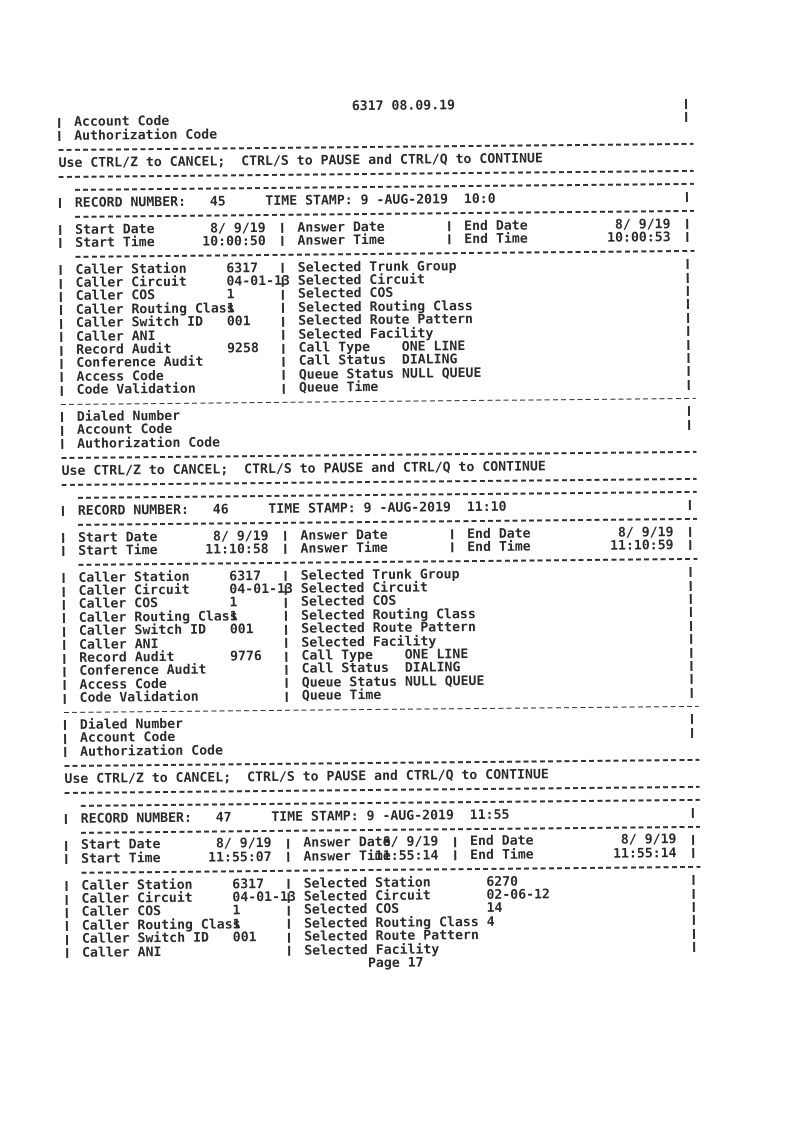 Image resolution: width=794 pixels, height=1123 pixels. I want to click on page-title: 6317 08.09.19, so click(403, 106).